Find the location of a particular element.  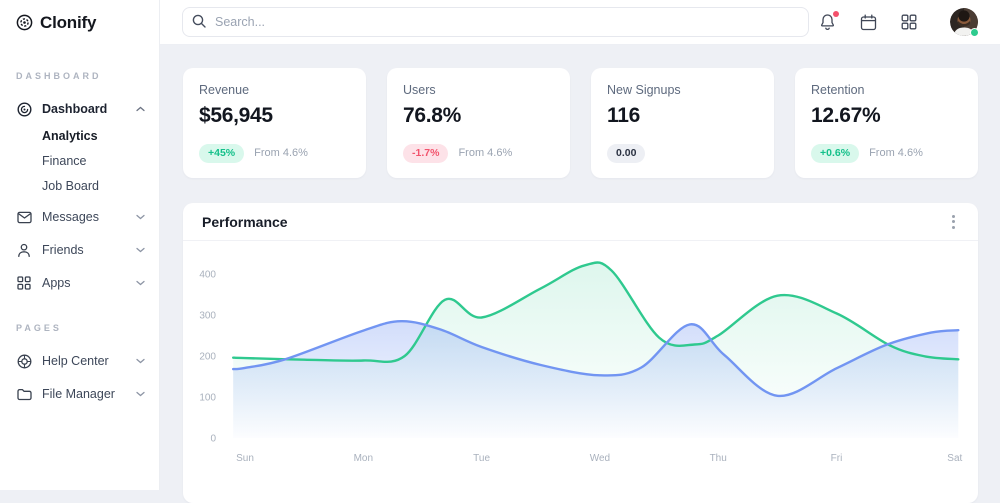

stat-card-revenue: Revenue $56,945 +45% From 4.6% is located at coordinates (274, 123).